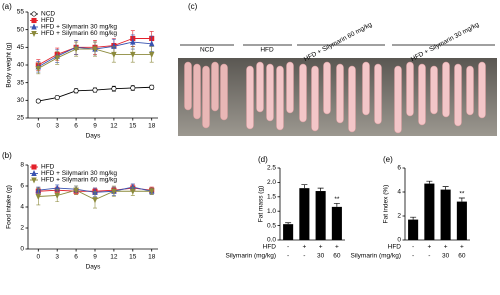 Image resolution: width=500 pixels, height=295 pixels. I want to click on table-label: HFD, so click(395, 247).